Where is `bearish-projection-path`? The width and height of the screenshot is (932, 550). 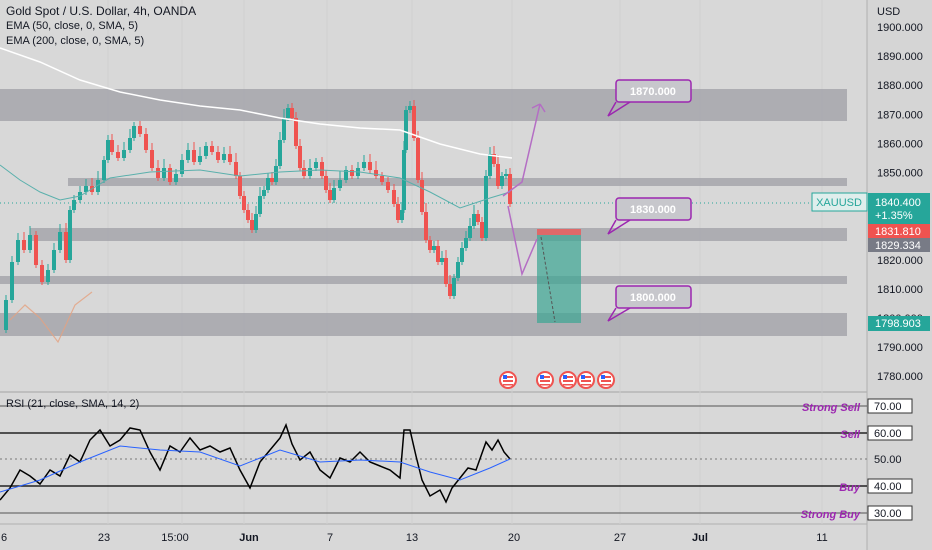 bearish-projection-path is located at coordinates (522, 241).